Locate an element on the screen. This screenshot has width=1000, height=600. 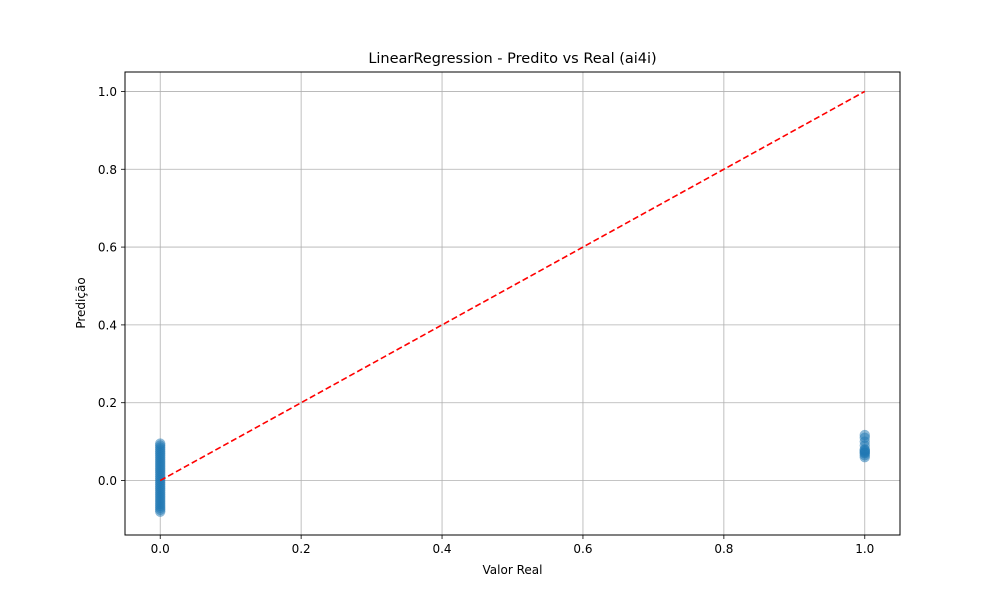
x-tick-label: 1.0 is located at coordinates (864, 549).